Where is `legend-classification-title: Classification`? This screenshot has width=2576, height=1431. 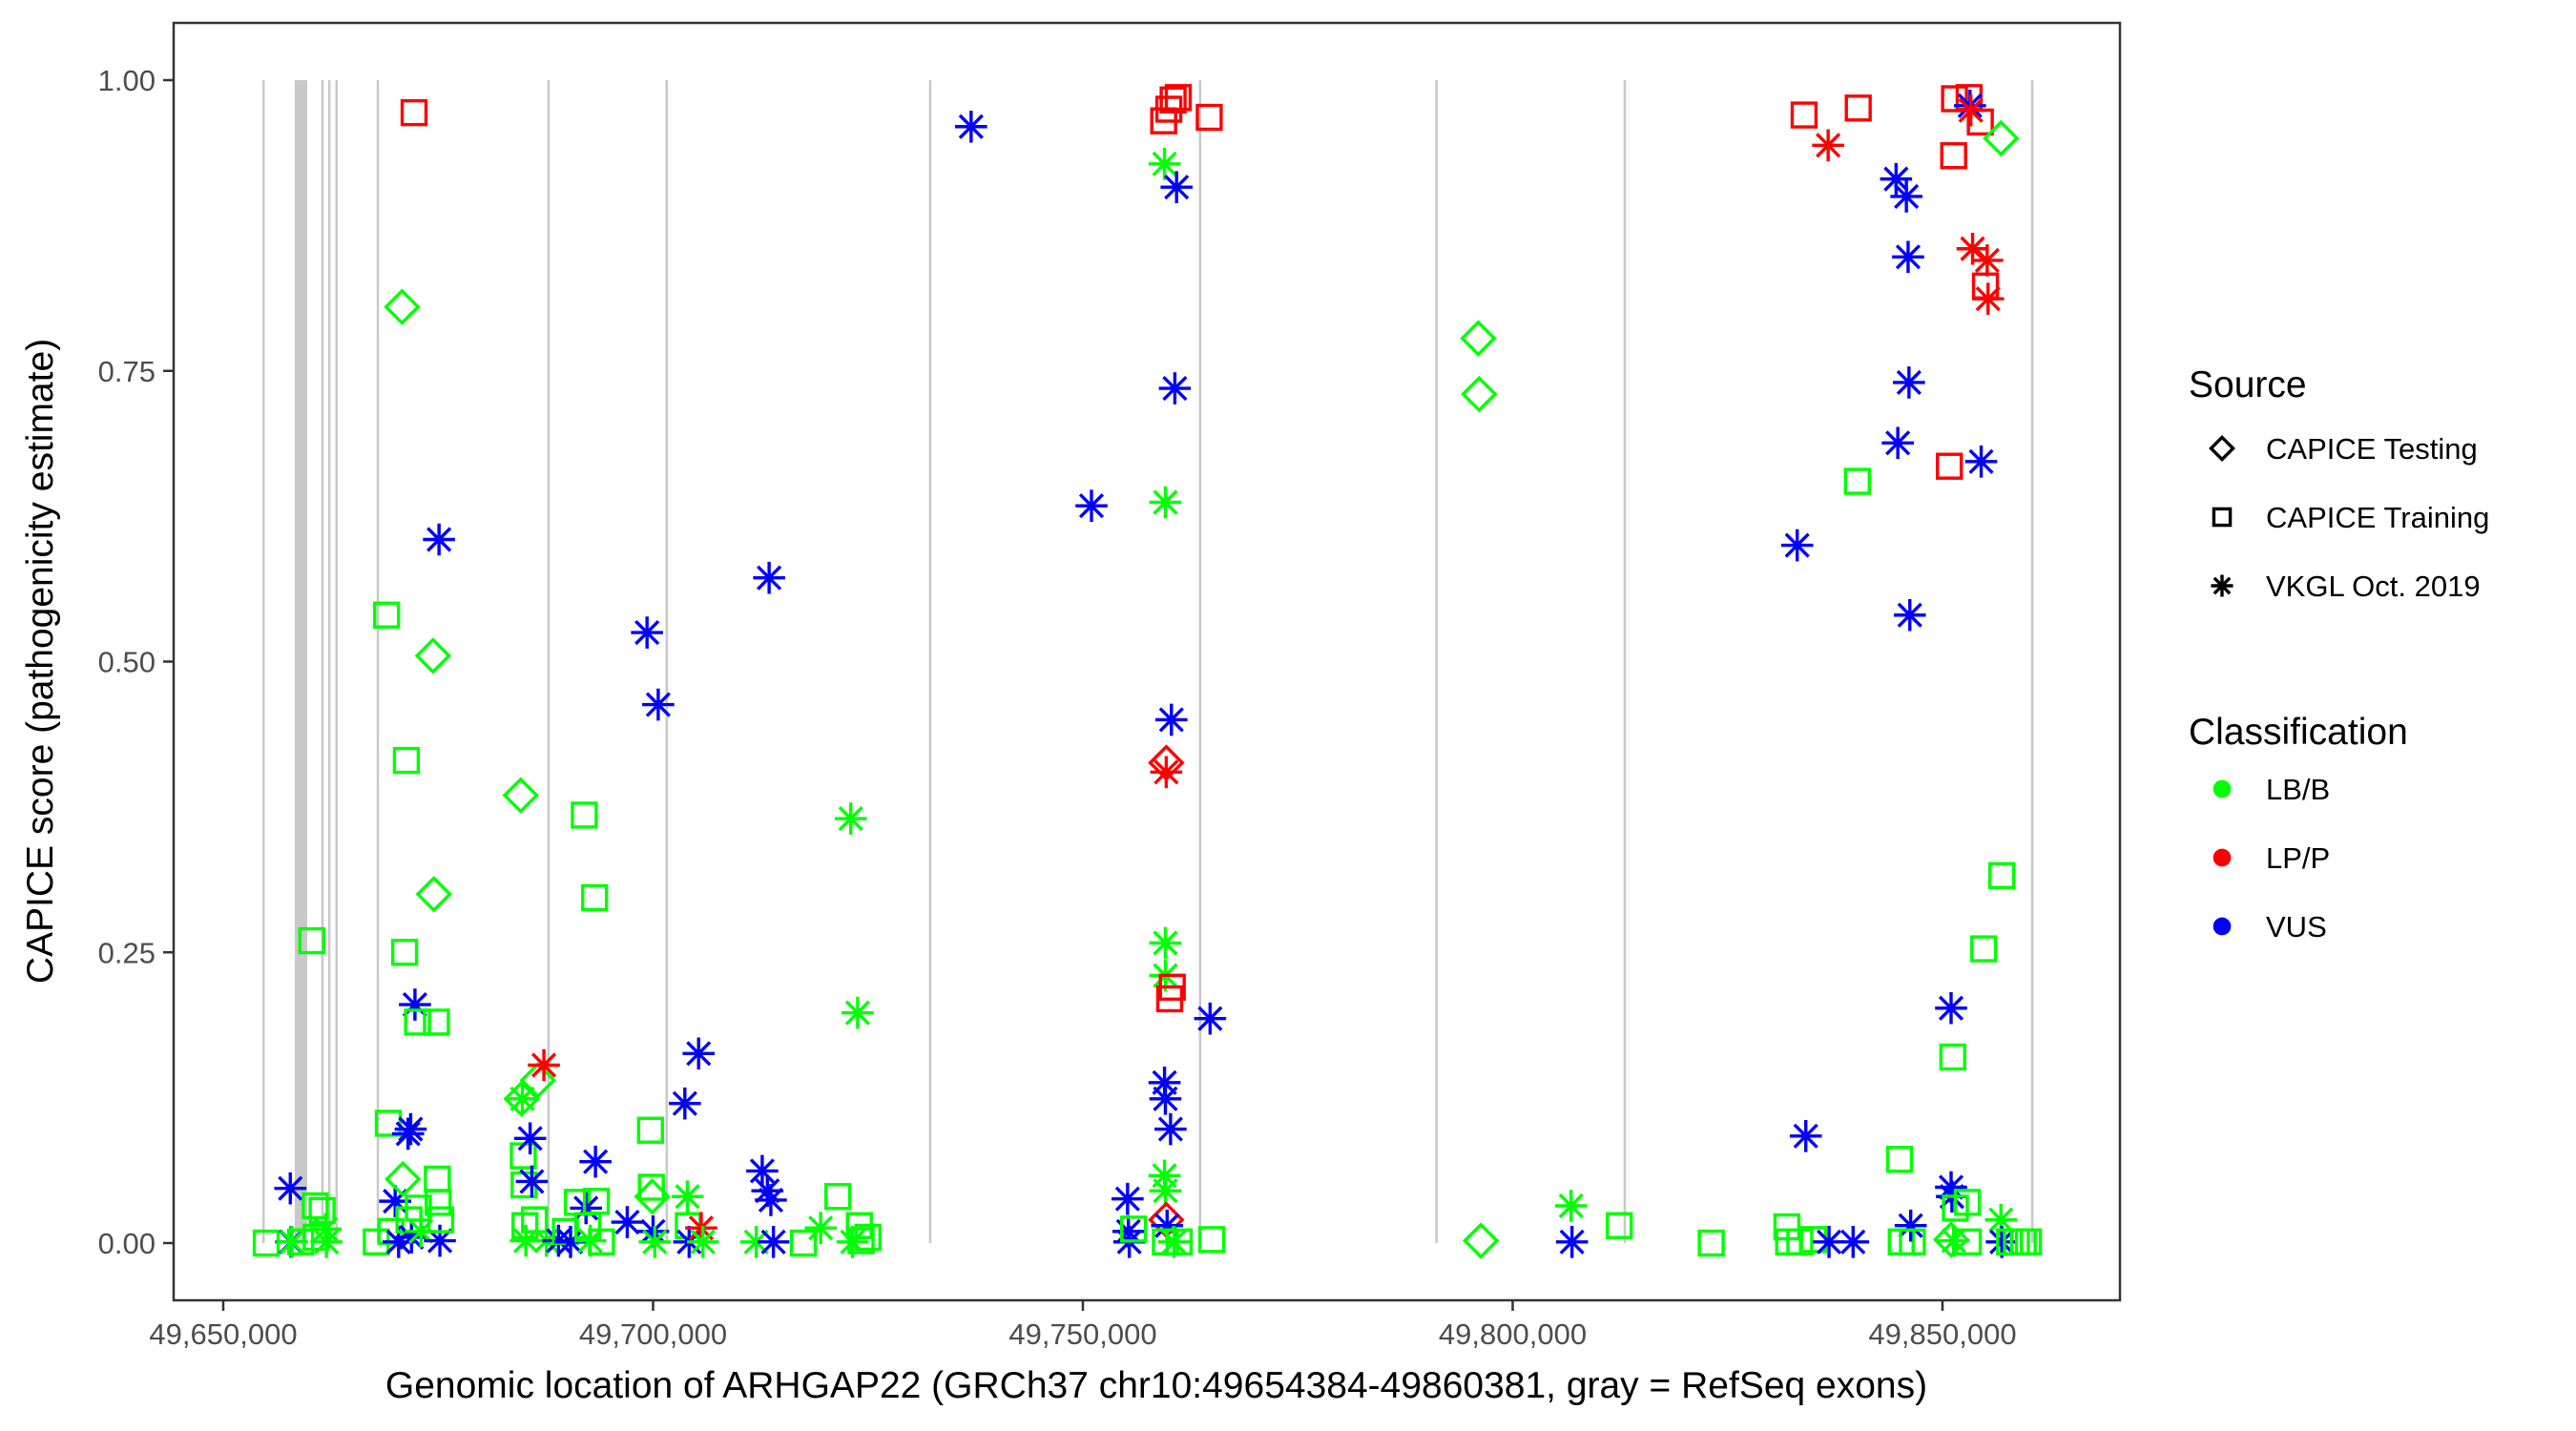 legend-classification-title: Classification is located at coordinates (2298, 732).